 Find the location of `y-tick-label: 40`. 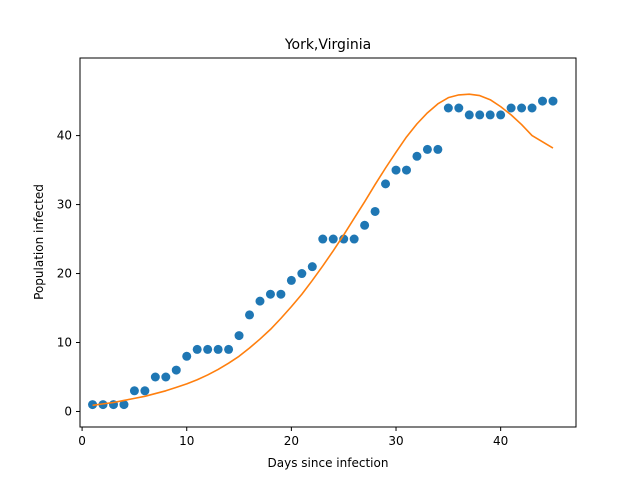

y-tick-label: 40 is located at coordinates (64, 136).